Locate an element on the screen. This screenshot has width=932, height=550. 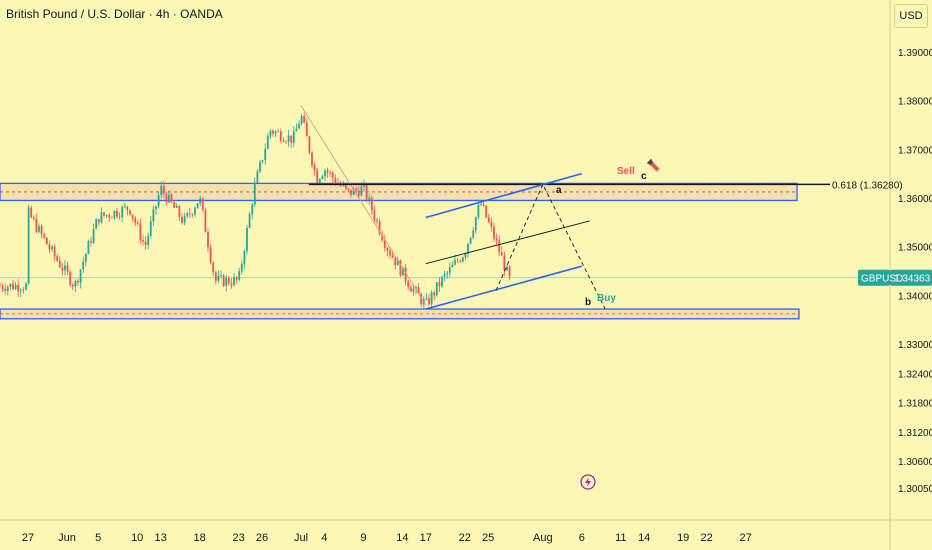
projection-path is located at coordinates (550, 246).